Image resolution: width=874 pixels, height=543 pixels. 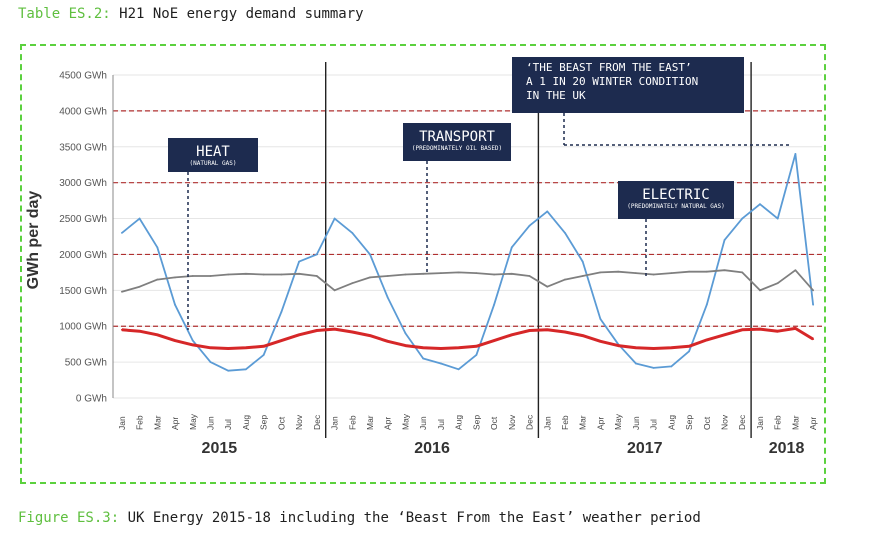 What do you see at coordinates (213, 152) in the screenshot?
I see `heat-callout-label: HEAT` at bounding box center [213, 152].